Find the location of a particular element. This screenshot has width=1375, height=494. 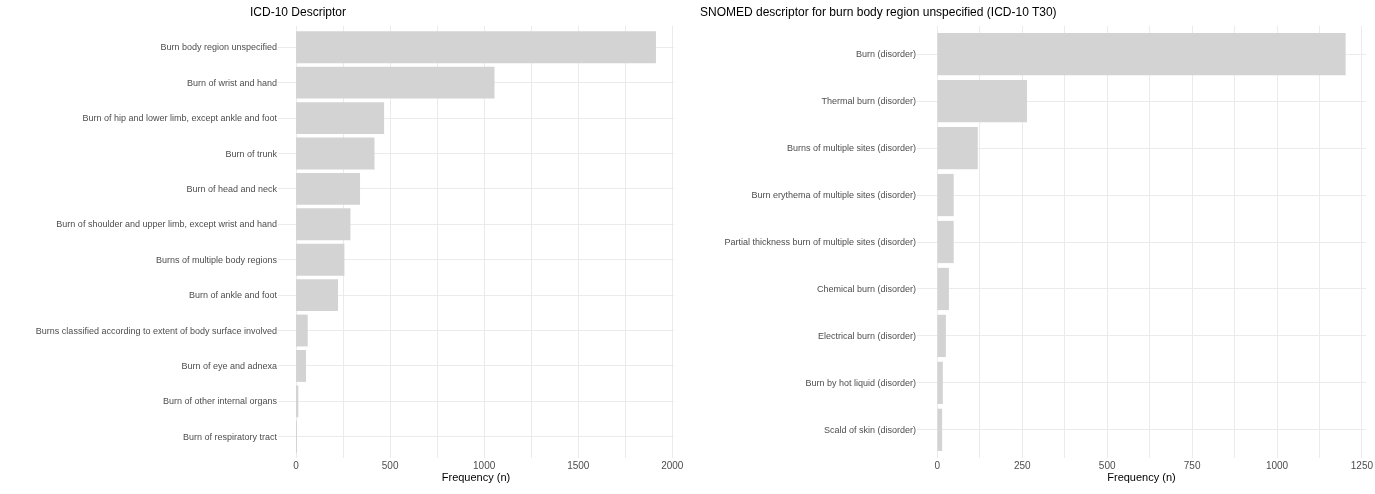

x-tick-label: 1250 is located at coordinates (1362, 465).